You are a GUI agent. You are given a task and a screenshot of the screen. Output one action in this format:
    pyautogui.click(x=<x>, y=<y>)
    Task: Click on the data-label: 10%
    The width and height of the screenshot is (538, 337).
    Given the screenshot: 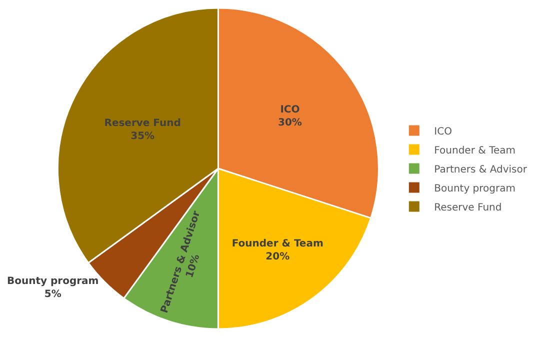 What is the action you would take?
    pyautogui.click(x=193, y=266)
    